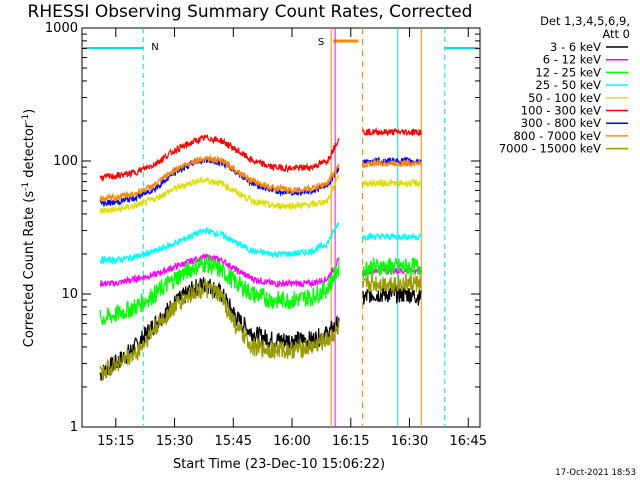 The image size is (640, 480). I want to click on x-tick-label: 15:30, so click(174, 441).